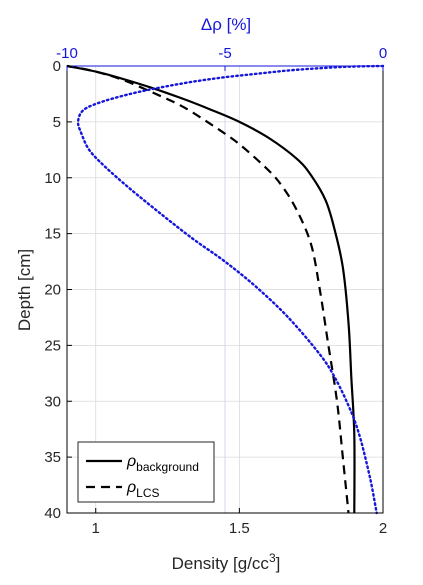  Describe the element at coordinates (224, 53) in the screenshot. I see `top-tick-label: -5` at that location.